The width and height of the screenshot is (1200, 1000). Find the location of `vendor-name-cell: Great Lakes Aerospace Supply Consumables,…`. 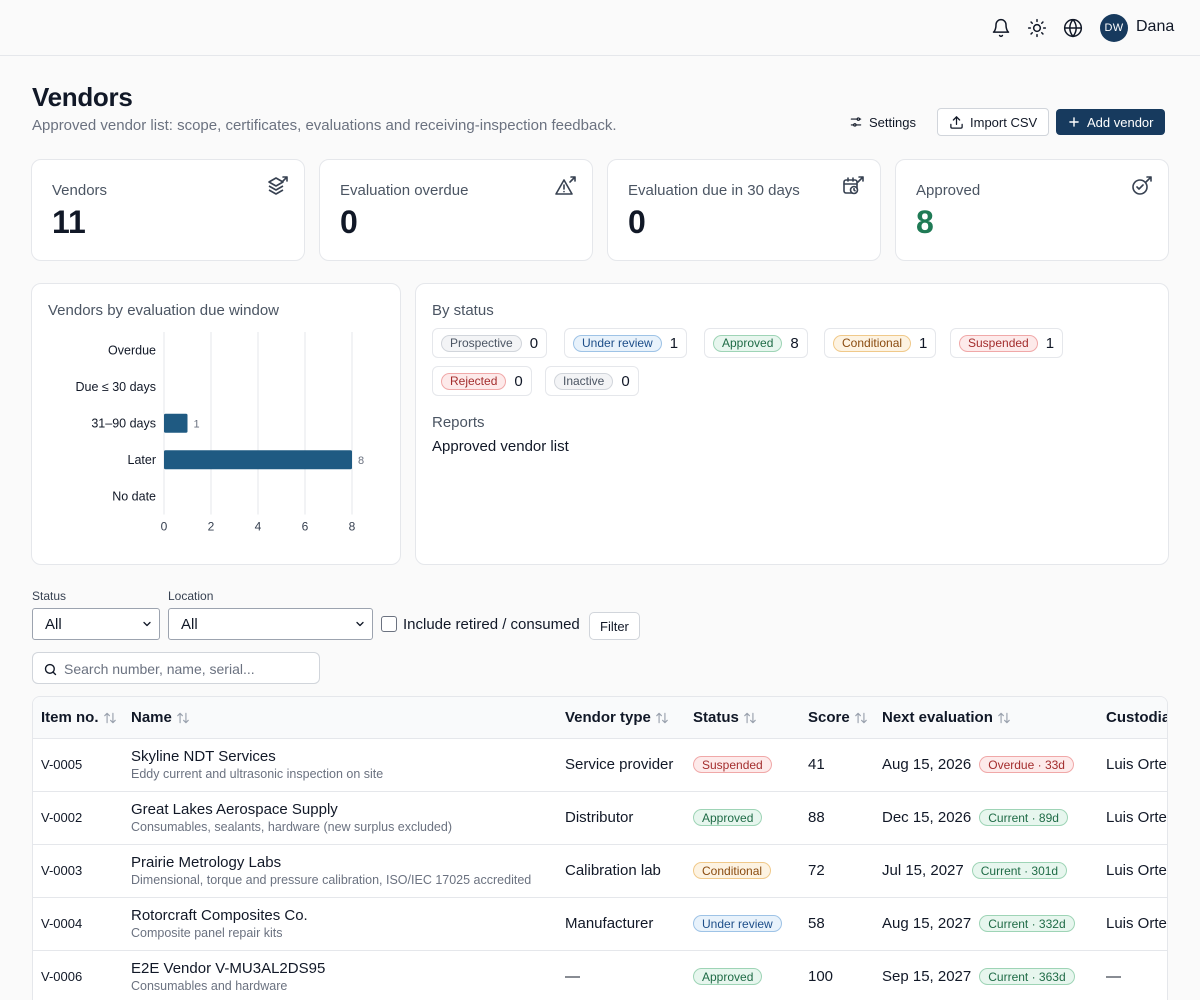

vendor-name-cell: Great Lakes Aerospace Supply Consumables,… is located at coordinates (340, 817).